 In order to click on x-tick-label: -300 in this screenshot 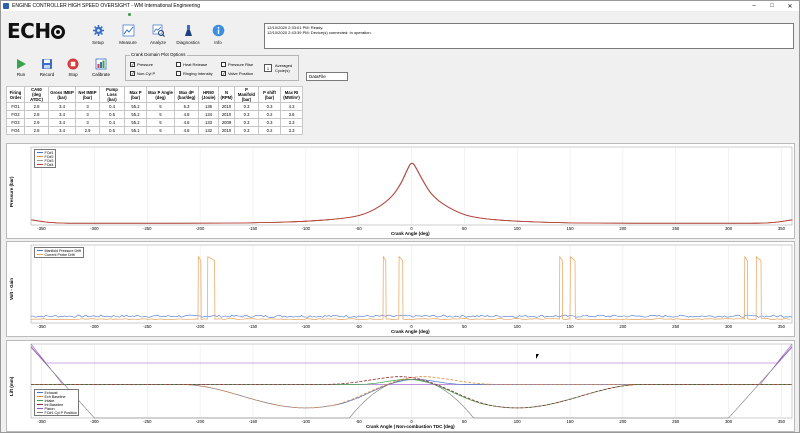, I will do `click(94, 326)`.